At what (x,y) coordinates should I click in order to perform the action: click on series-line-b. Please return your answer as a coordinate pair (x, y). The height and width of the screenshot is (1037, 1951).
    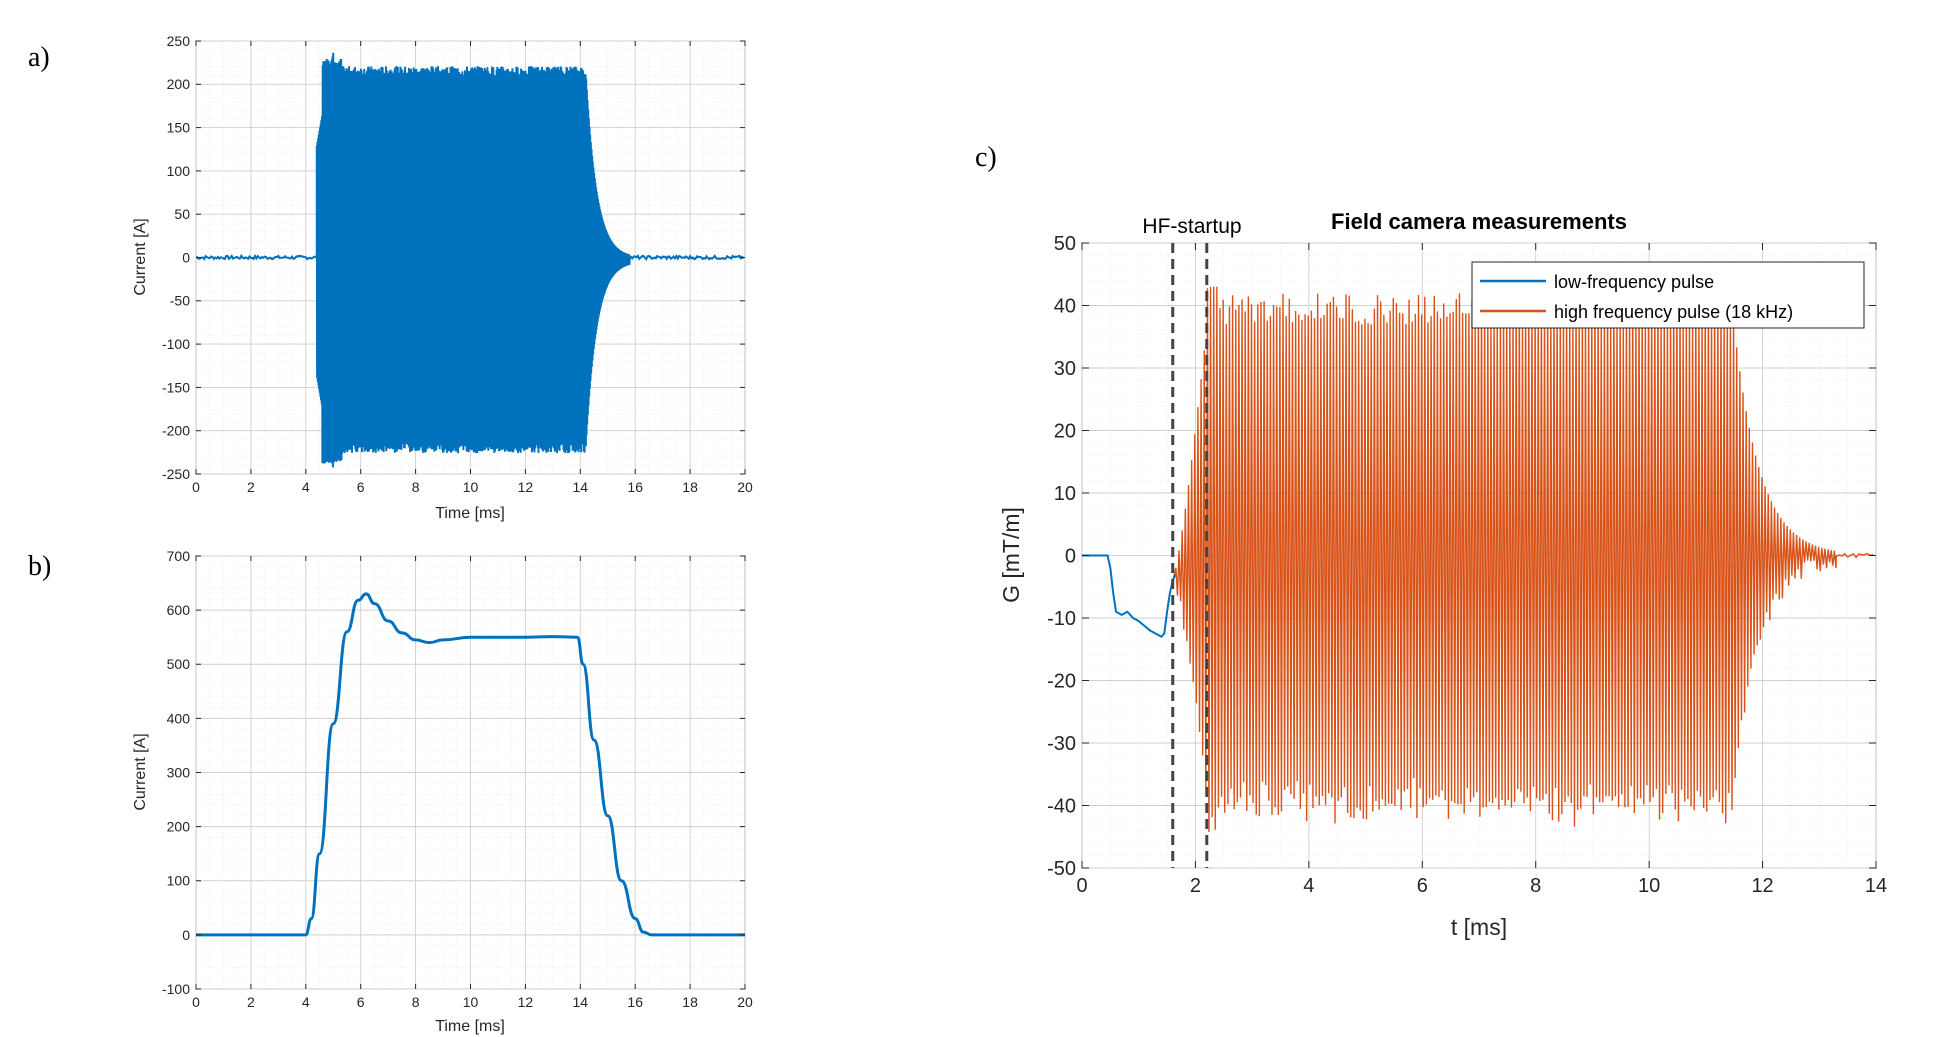
    Looking at the image, I should click on (470, 764).